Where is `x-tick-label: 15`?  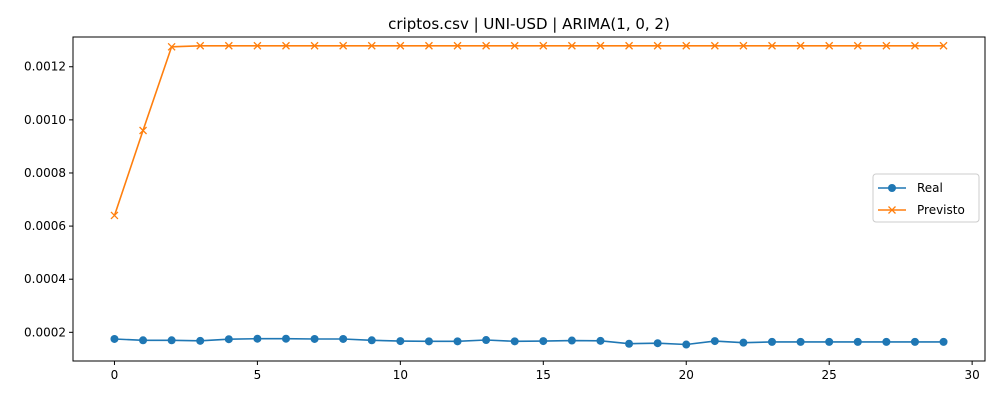 x-tick-label: 15 is located at coordinates (543, 375).